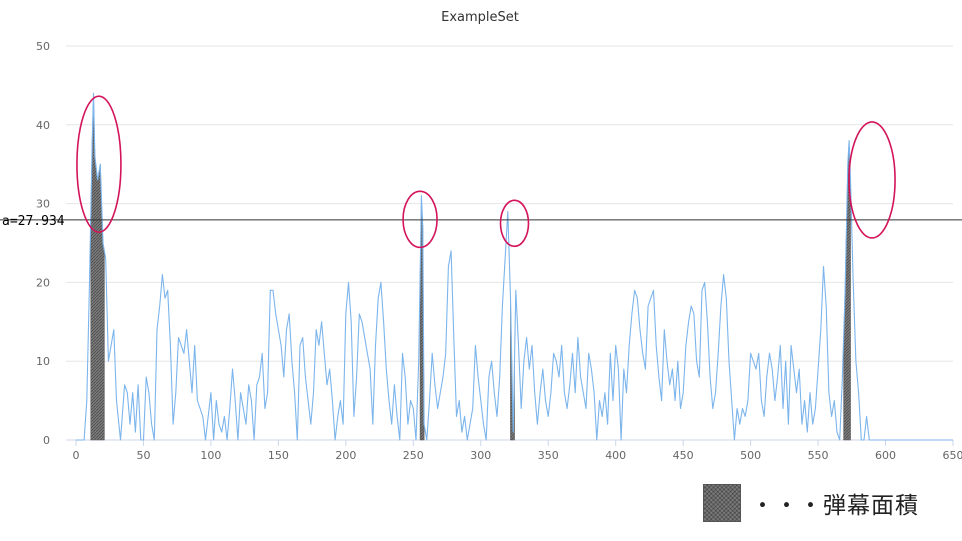 This screenshot has width=962, height=541. What do you see at coordinates (818, 455) in the screenshot?
I see `x-tick-label: 550` at bounding box center [818, 455].